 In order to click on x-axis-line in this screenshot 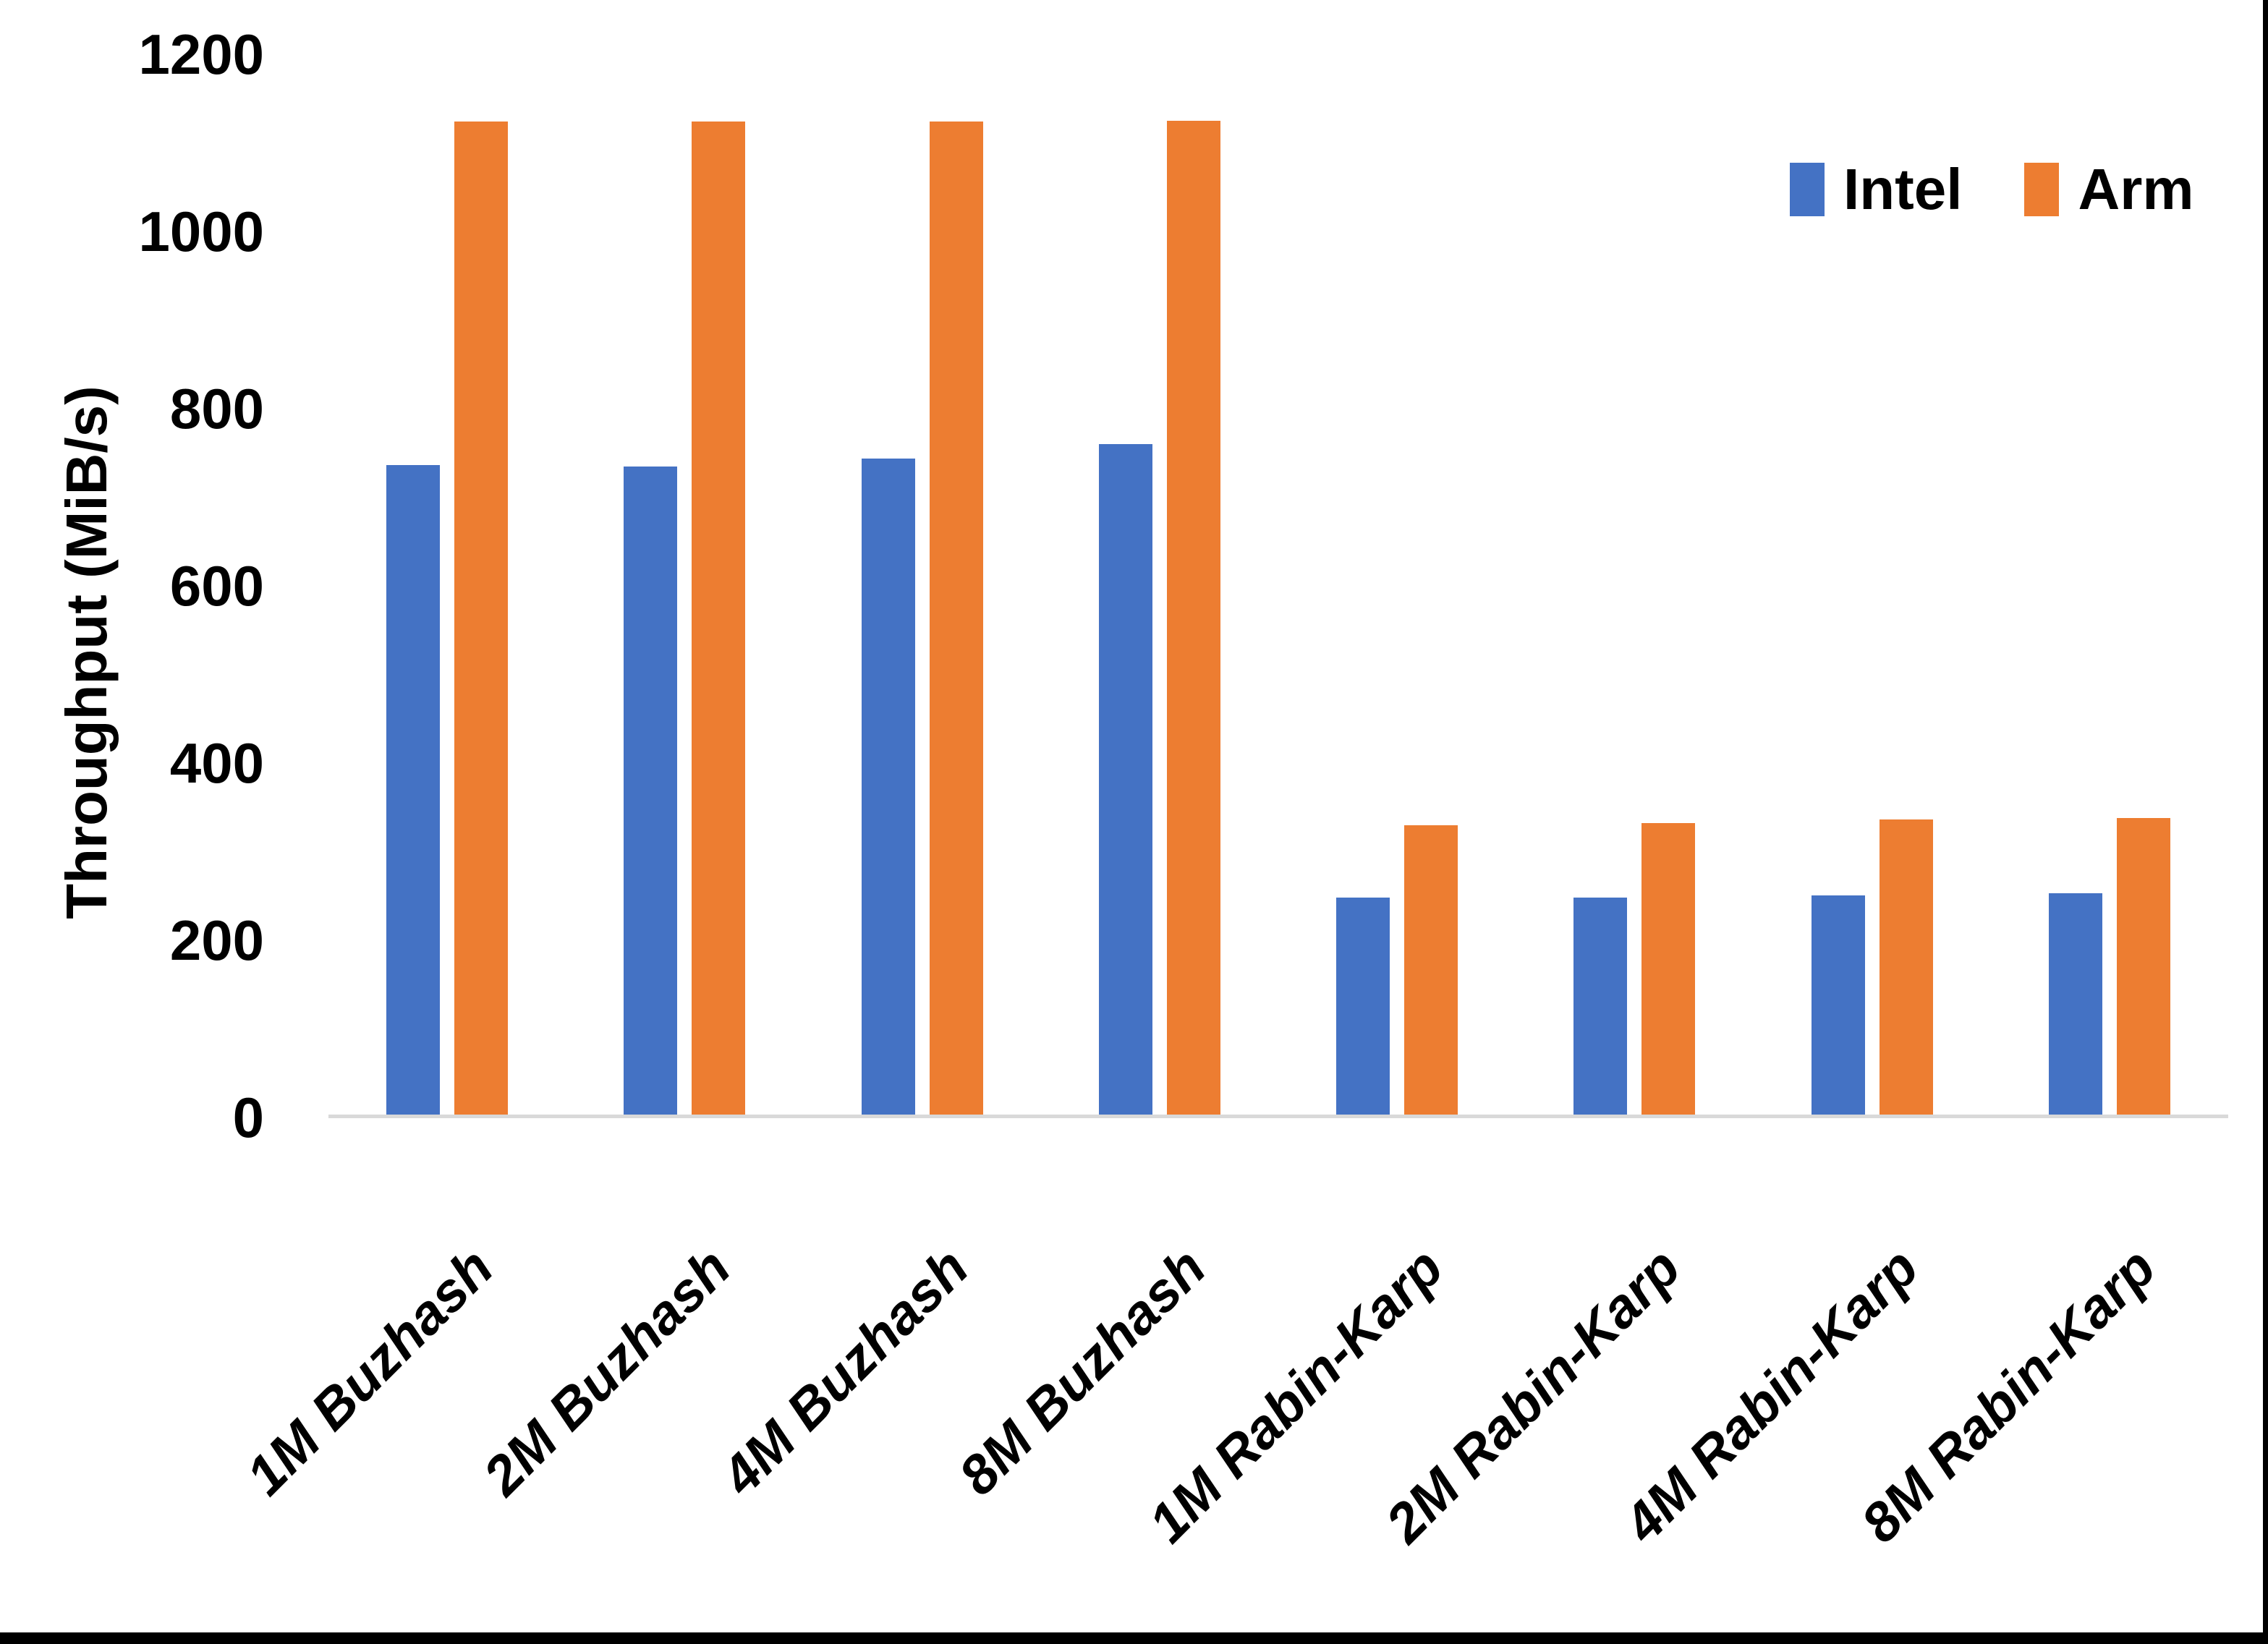, I will do `click(1278, 1116)`.